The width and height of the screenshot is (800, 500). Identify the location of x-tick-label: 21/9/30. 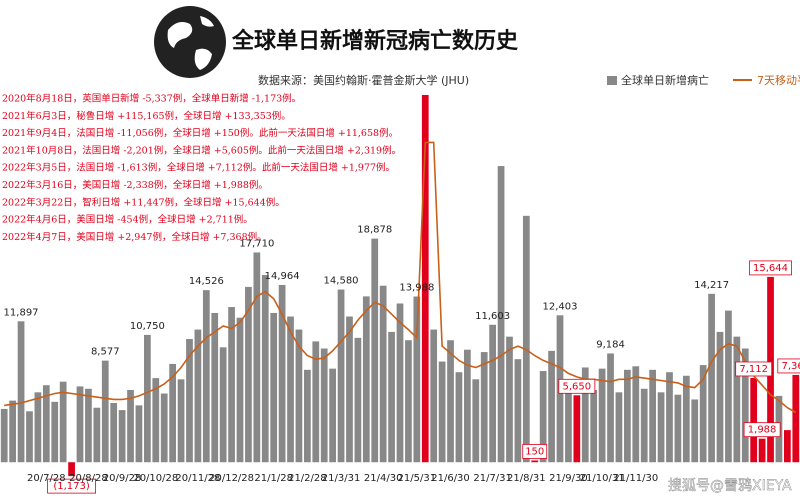
(568, 478).